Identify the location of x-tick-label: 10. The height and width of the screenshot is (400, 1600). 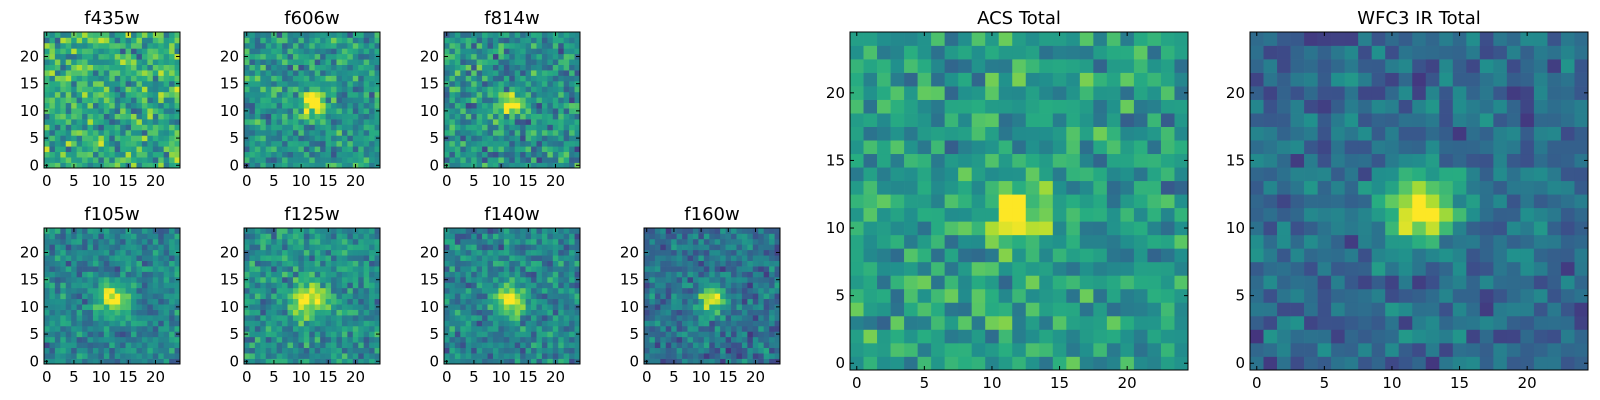
(101, 377).